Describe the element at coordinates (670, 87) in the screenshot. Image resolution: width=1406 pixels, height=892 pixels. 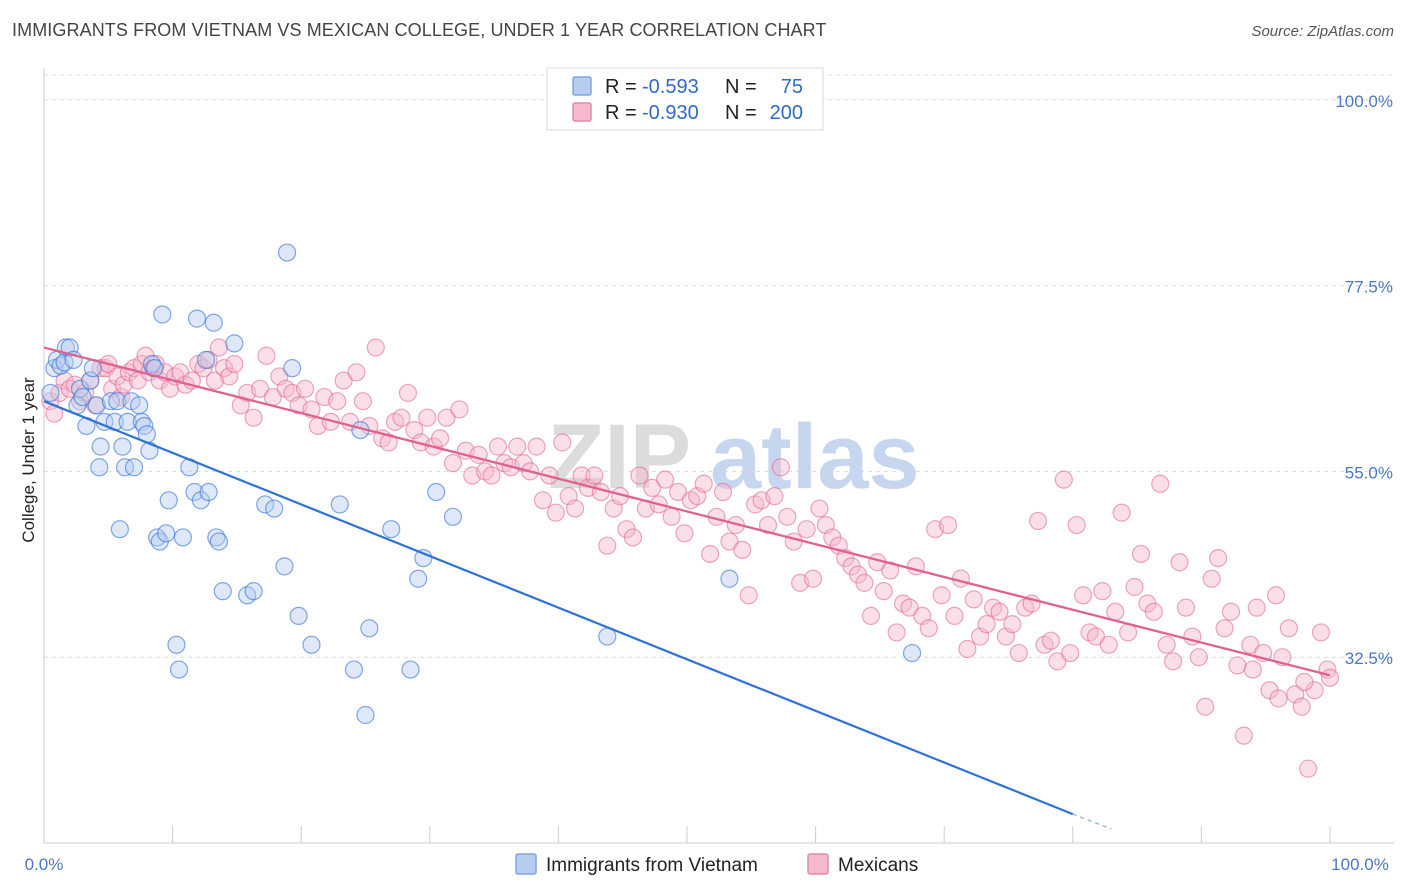
I see `legend-r-value-0: -0.593` at that location.